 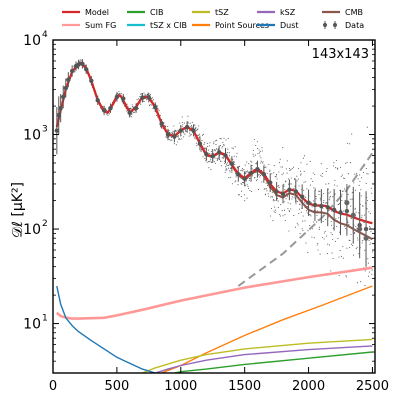 What do you see at coordinates (278, 25) in the screenshot?
I see `legend-item-dust: Dust` at bounding box center [278, 25].